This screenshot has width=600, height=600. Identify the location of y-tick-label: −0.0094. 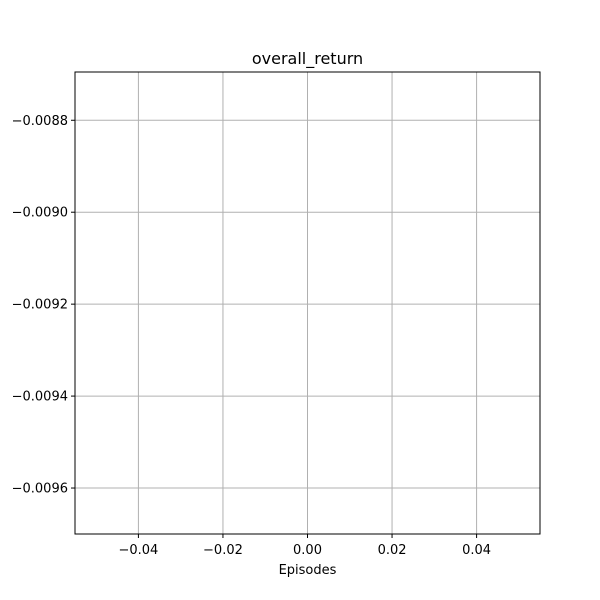
(40, 397).